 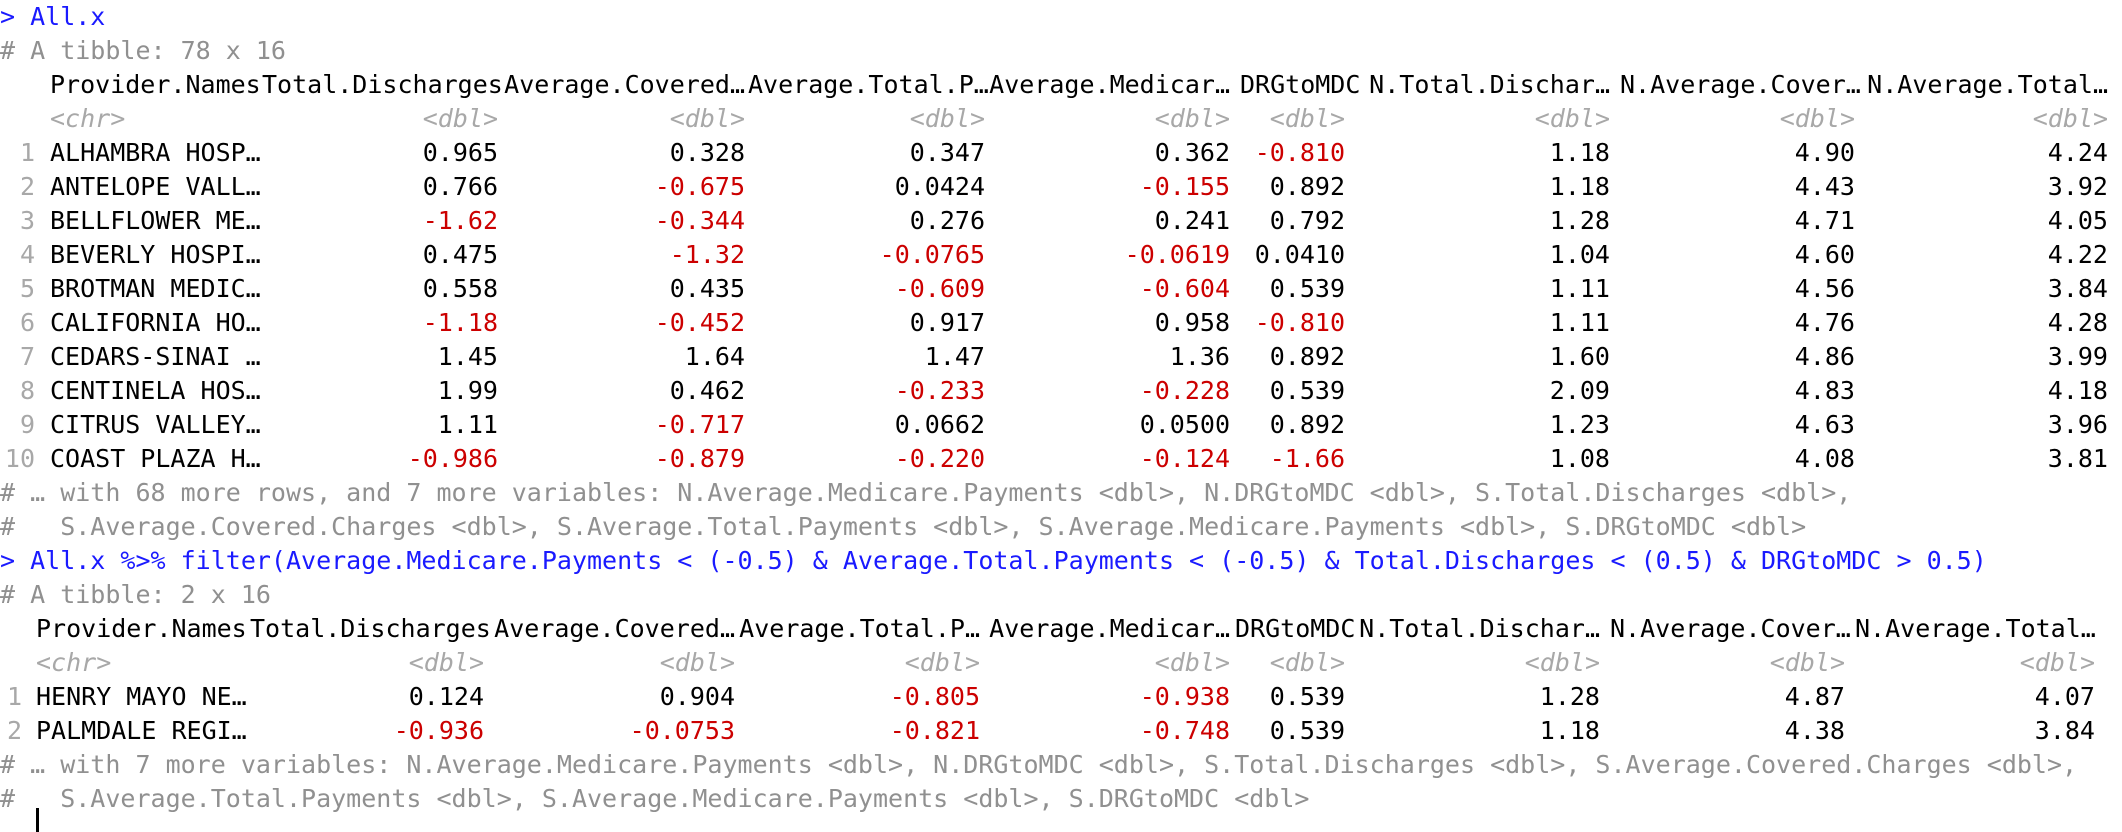 I want to click on table-cell: -0.344, so click(x=699, y=220).